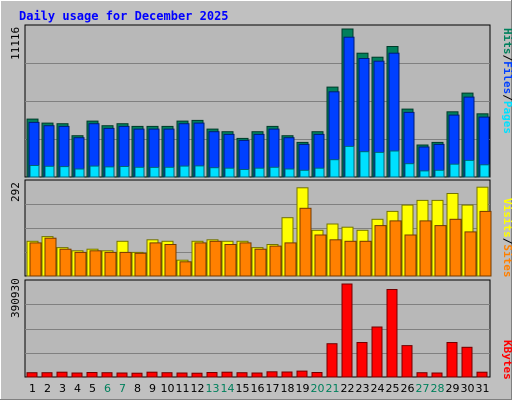 This screenshot has width=512, height=400. I want to click on day-label-7: 7, so click(122, 388).